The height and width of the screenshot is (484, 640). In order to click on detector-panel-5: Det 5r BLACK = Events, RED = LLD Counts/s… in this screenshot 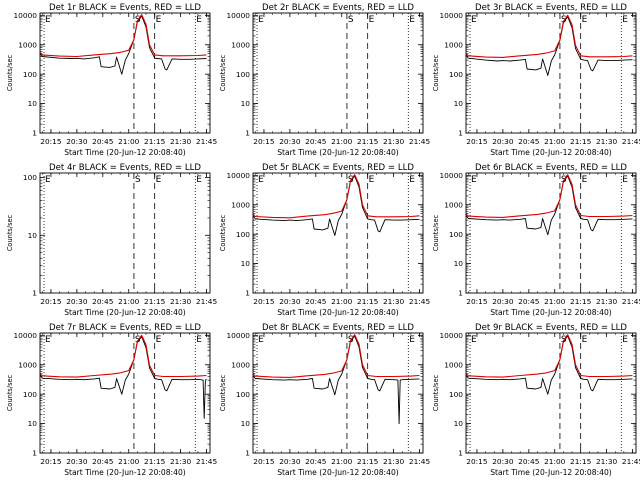, I will do `click(324, 240)`.